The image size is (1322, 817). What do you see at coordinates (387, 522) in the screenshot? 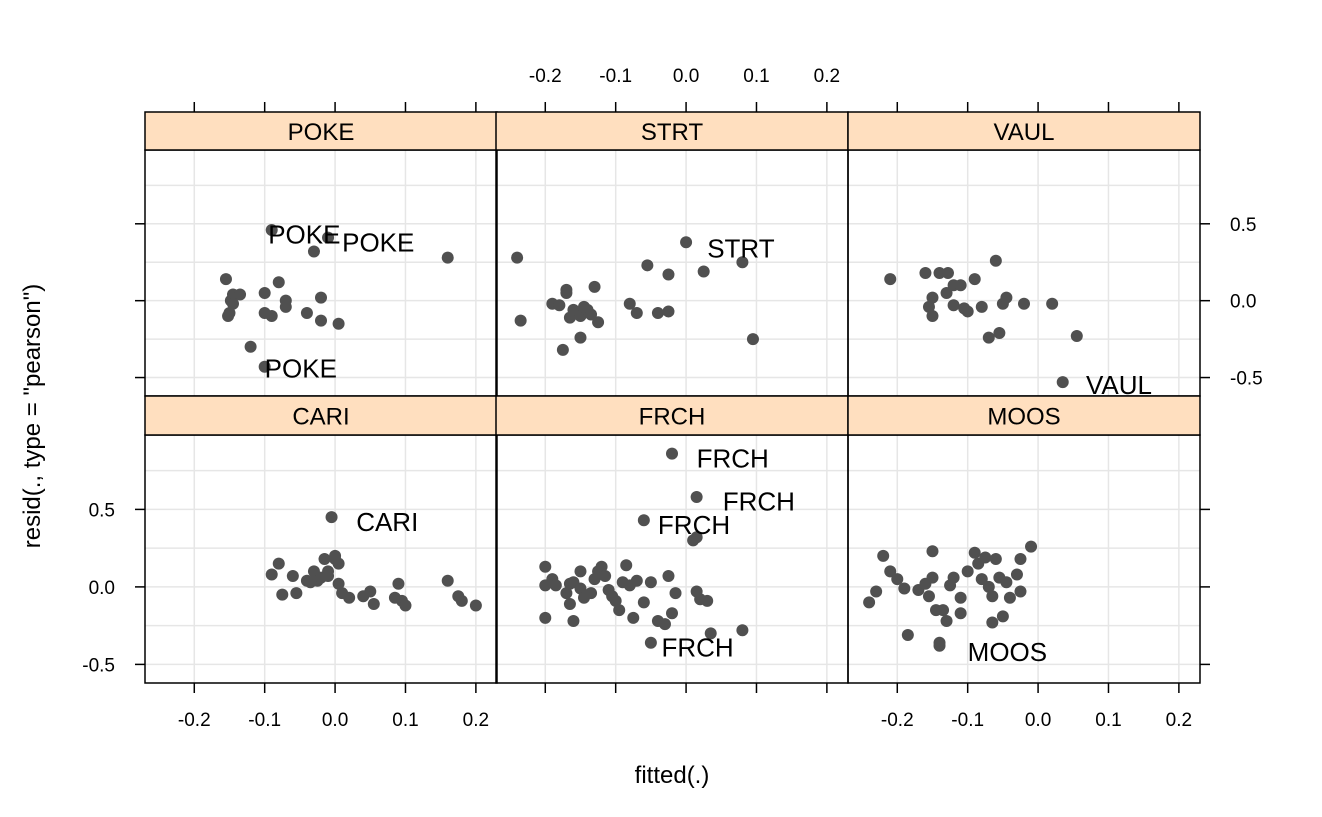
I see `point-label: CARI` at bounding box center [387, 522].